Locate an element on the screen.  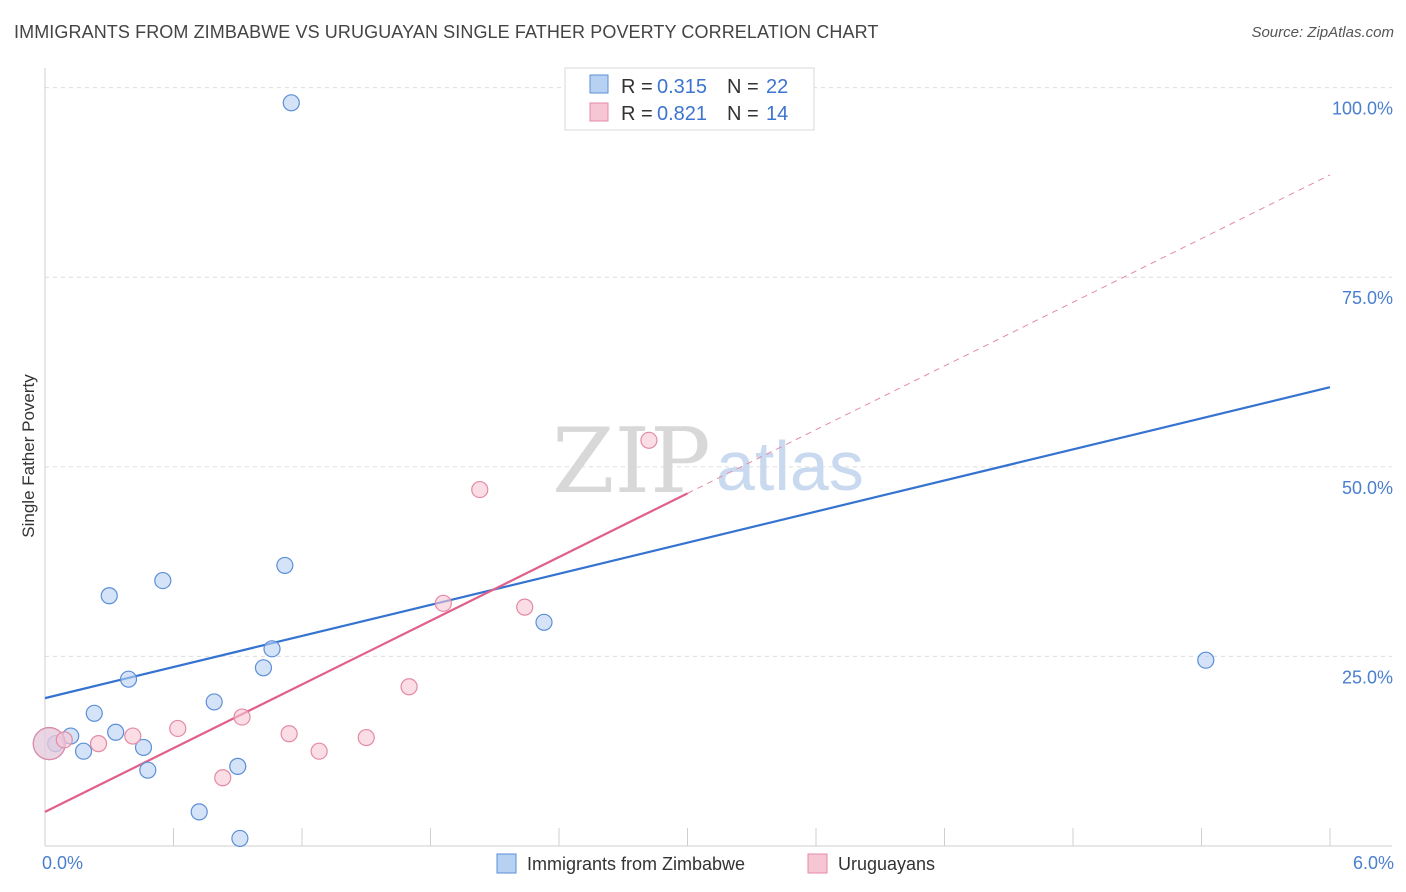
legend-r-label-2: R = is located at coordinates (637, 114).